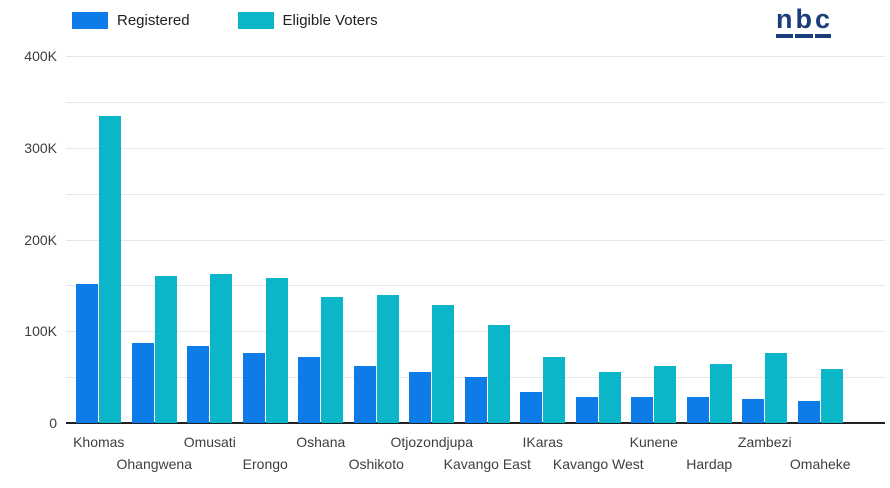 The height and width of the screenshot is (488, 890). I want to click on x-tick-label-omaheke: Omaheke, so click(820, 464).